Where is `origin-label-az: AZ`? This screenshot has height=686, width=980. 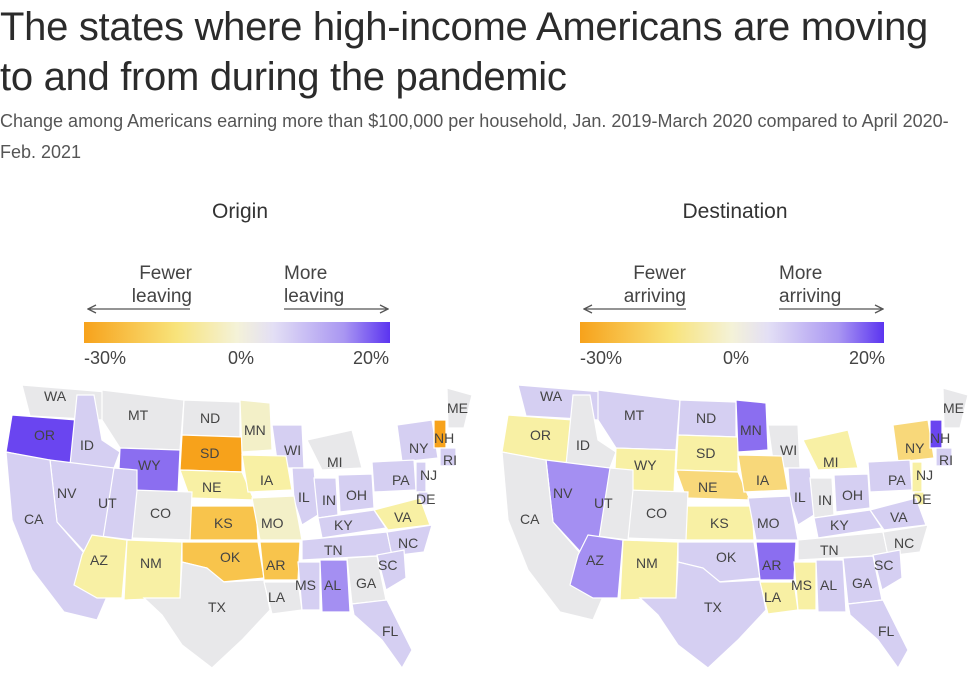 origin-label-az: AZ is located at coordinates (99, 560).